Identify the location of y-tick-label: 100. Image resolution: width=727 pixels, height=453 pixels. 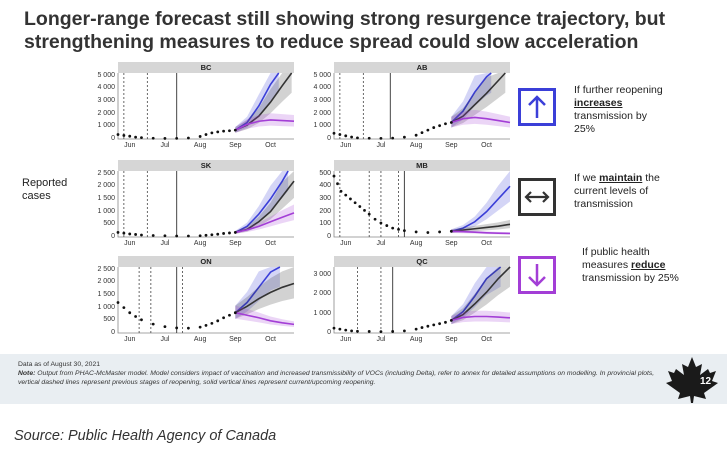
(325, 224).